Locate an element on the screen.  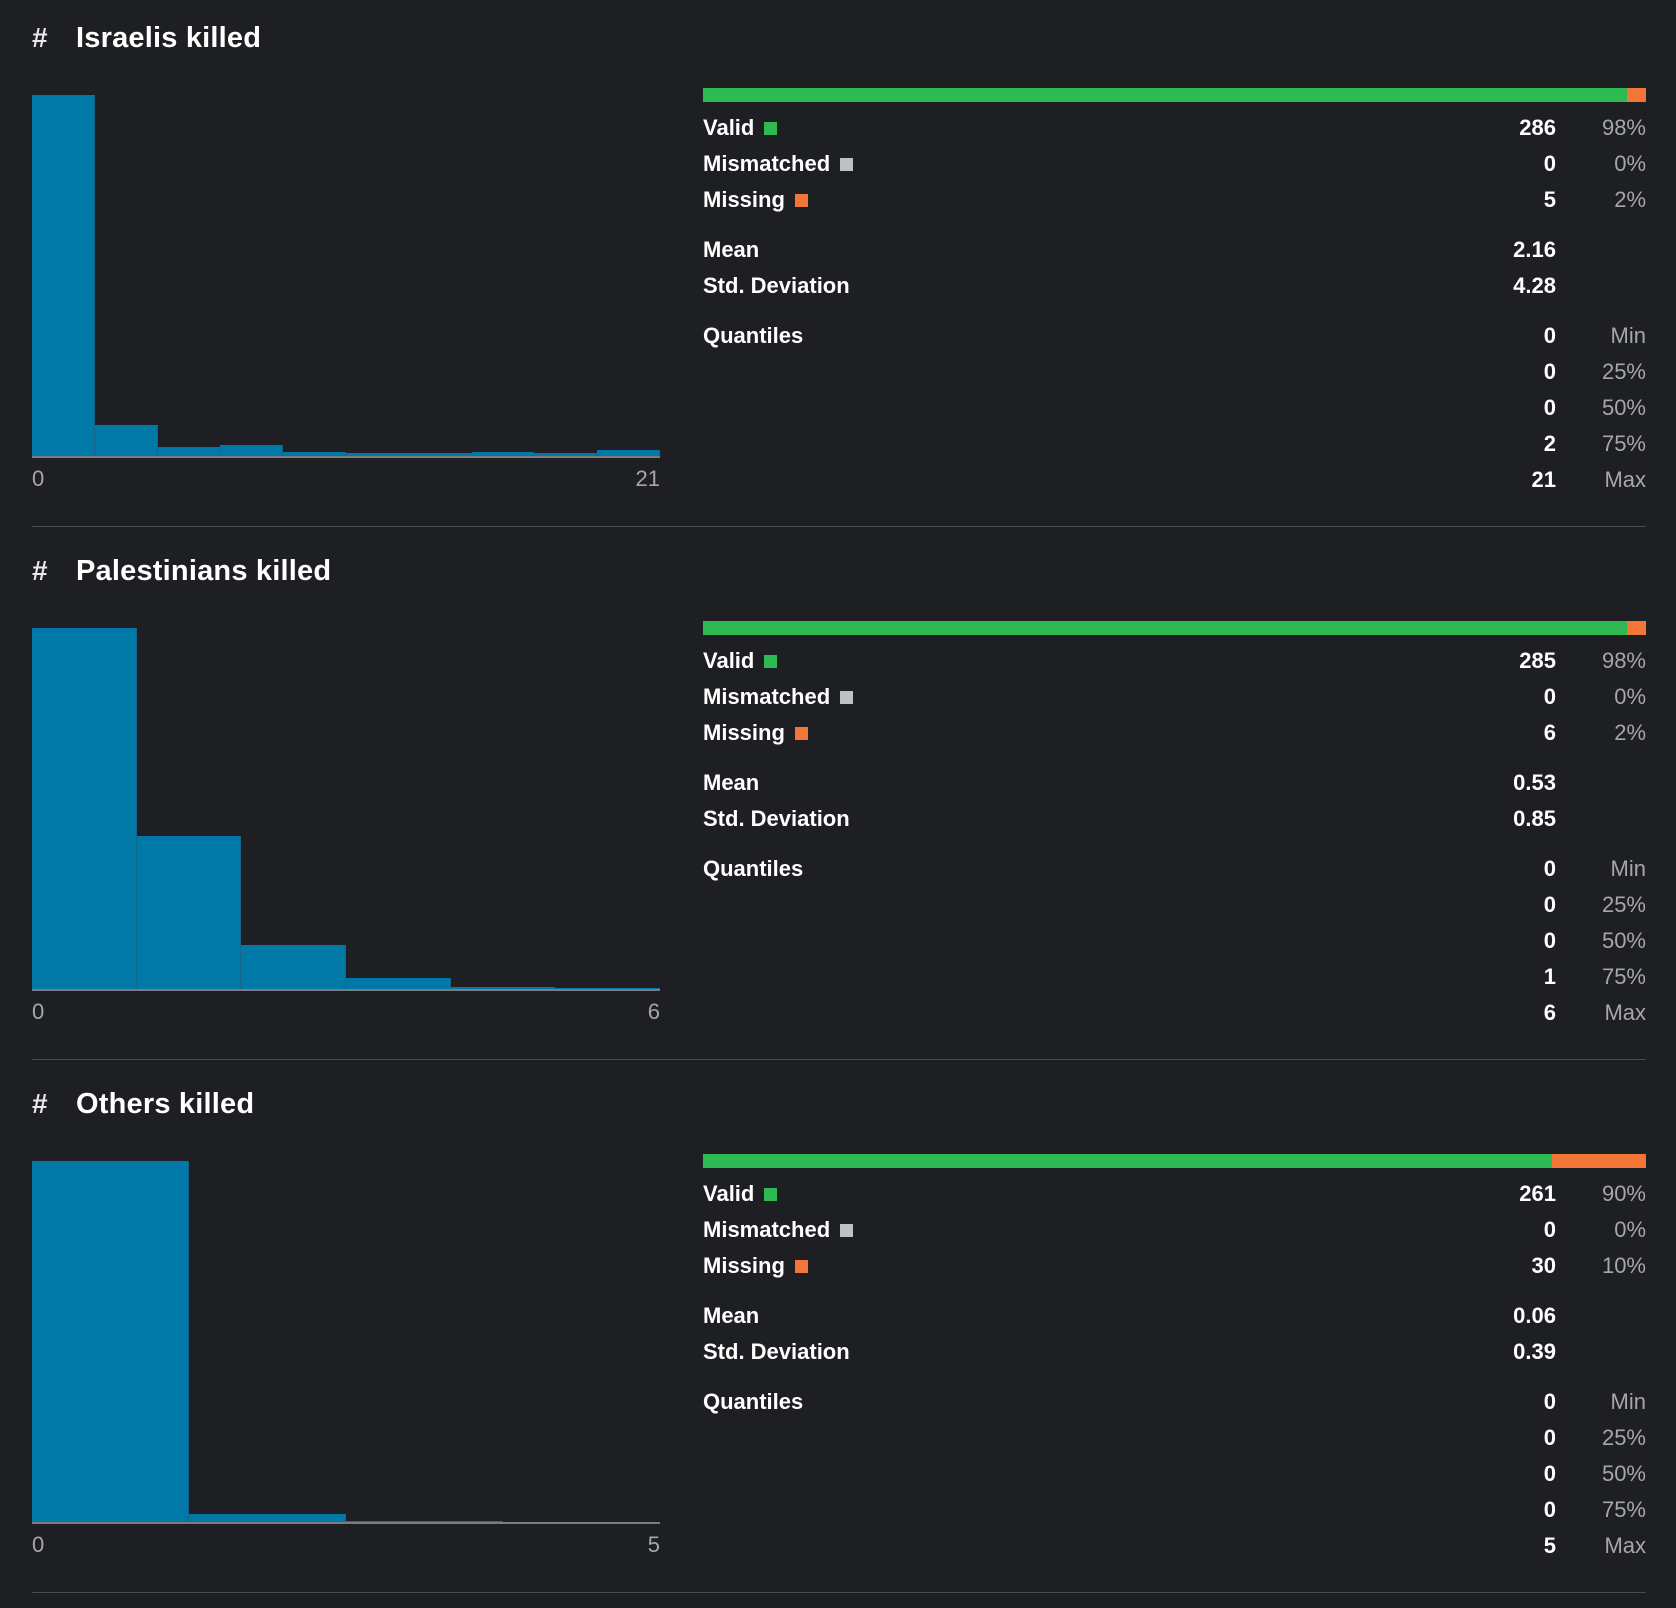
stat-row-std-deviation: Std. Deviation 0.85 is located at coordinates (1174, 821).